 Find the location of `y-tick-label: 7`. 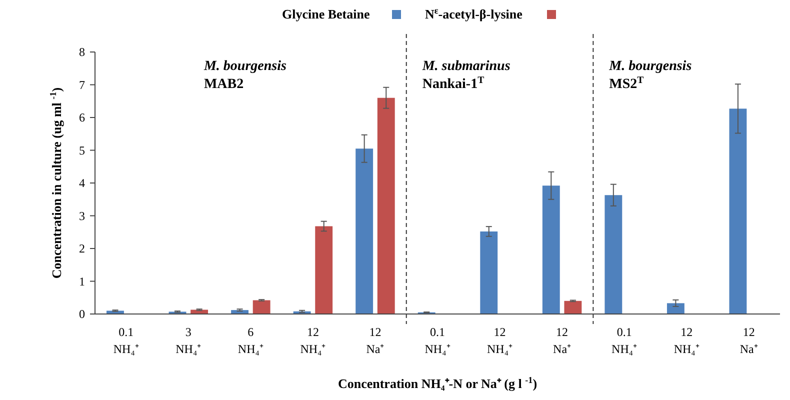

y-tick-label: 7 is located at coordinates (82, 85).